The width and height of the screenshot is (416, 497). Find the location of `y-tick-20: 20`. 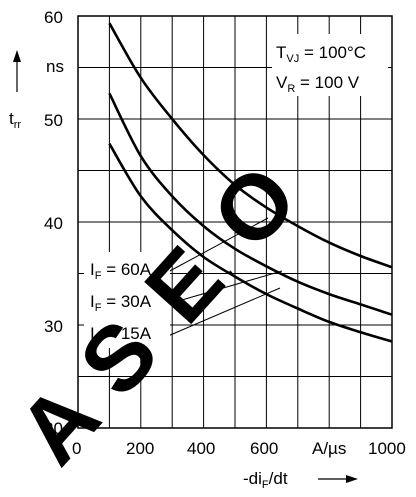

y-tick-20: 20 is located at coordinates (53, 428).